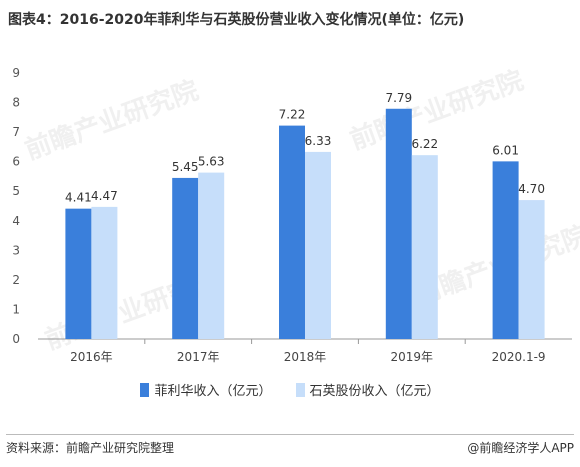 This screenshot has height=467, width=580. What do you see at coordinates (412, 357) in the screenshot?
I see `x-tick-label: 2019年` at bounding box center [412, 357].